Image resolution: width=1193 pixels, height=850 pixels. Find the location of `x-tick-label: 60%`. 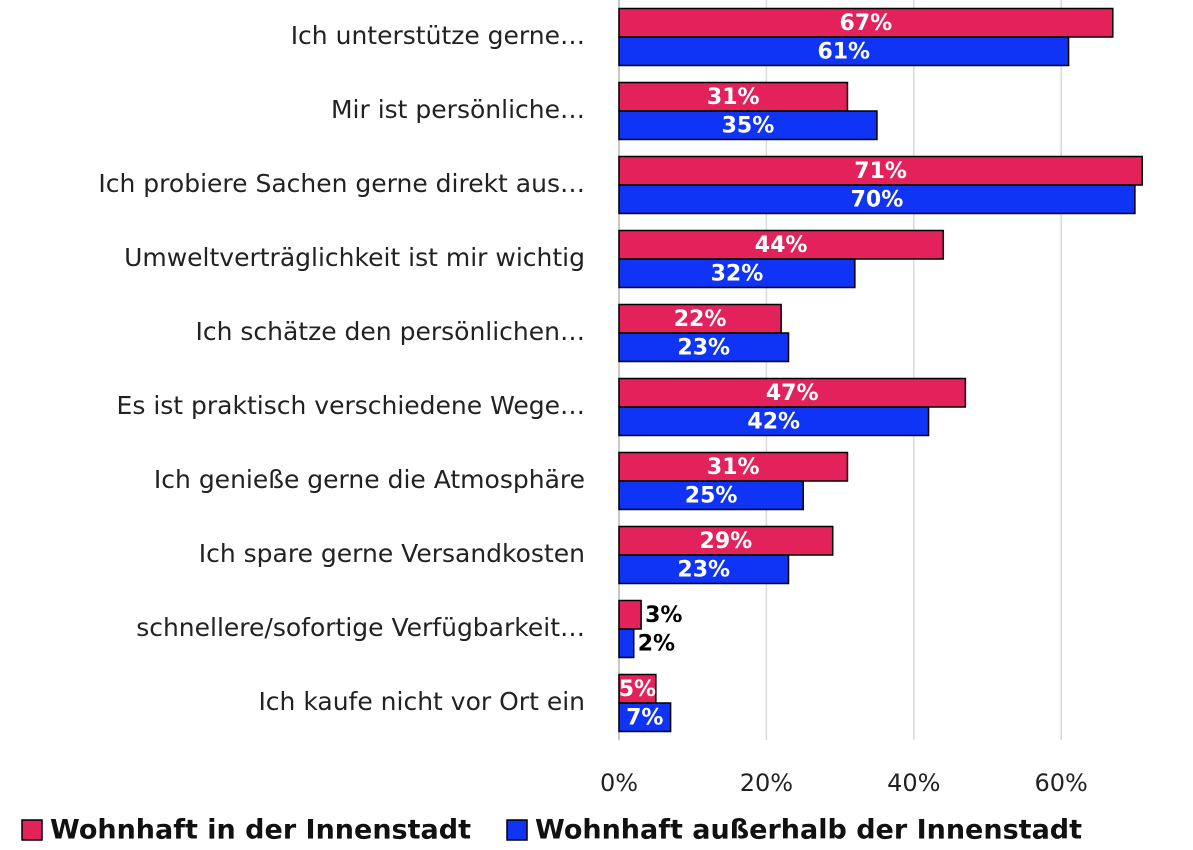

x-tick-label: 60% is located at coordinates (1061, 783).